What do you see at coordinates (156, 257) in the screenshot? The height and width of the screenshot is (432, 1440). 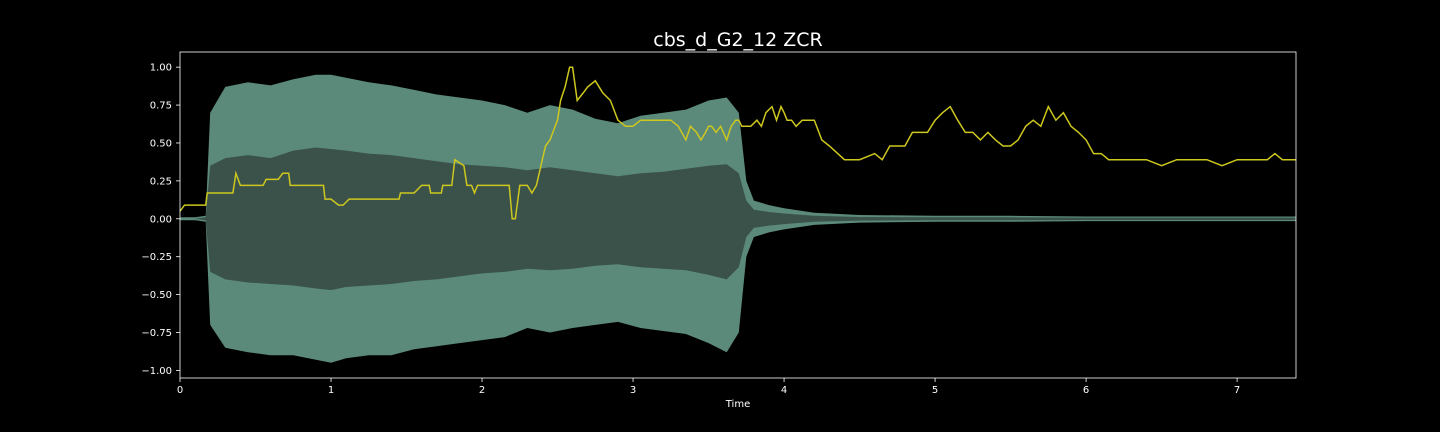 I see `y-tick-label: −0.25` at bounding box center [156, 257].